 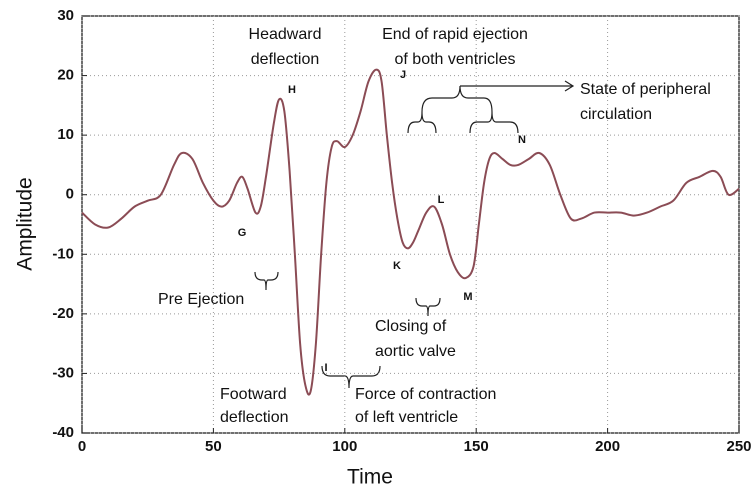 What do you see at coordinates (325, 368) in the screenshot?
I see `point-label: I` at bounding box center [325, 368].